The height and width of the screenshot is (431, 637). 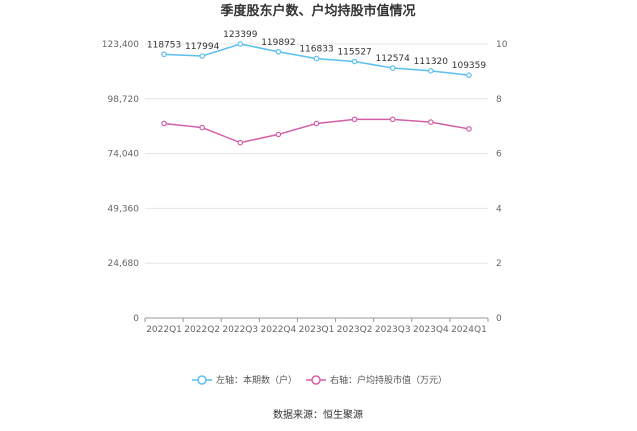 What do you see at coordinates (124, 264) in the screenshot?
I see `y-left-tick-label: 24,680` at bounding box center [124, 264].